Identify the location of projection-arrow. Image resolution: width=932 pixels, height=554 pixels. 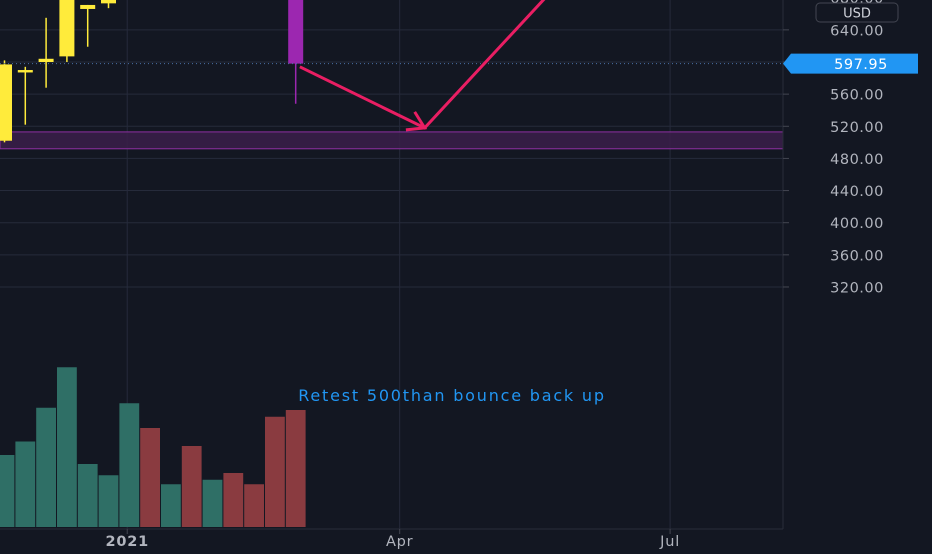
(422, 66).